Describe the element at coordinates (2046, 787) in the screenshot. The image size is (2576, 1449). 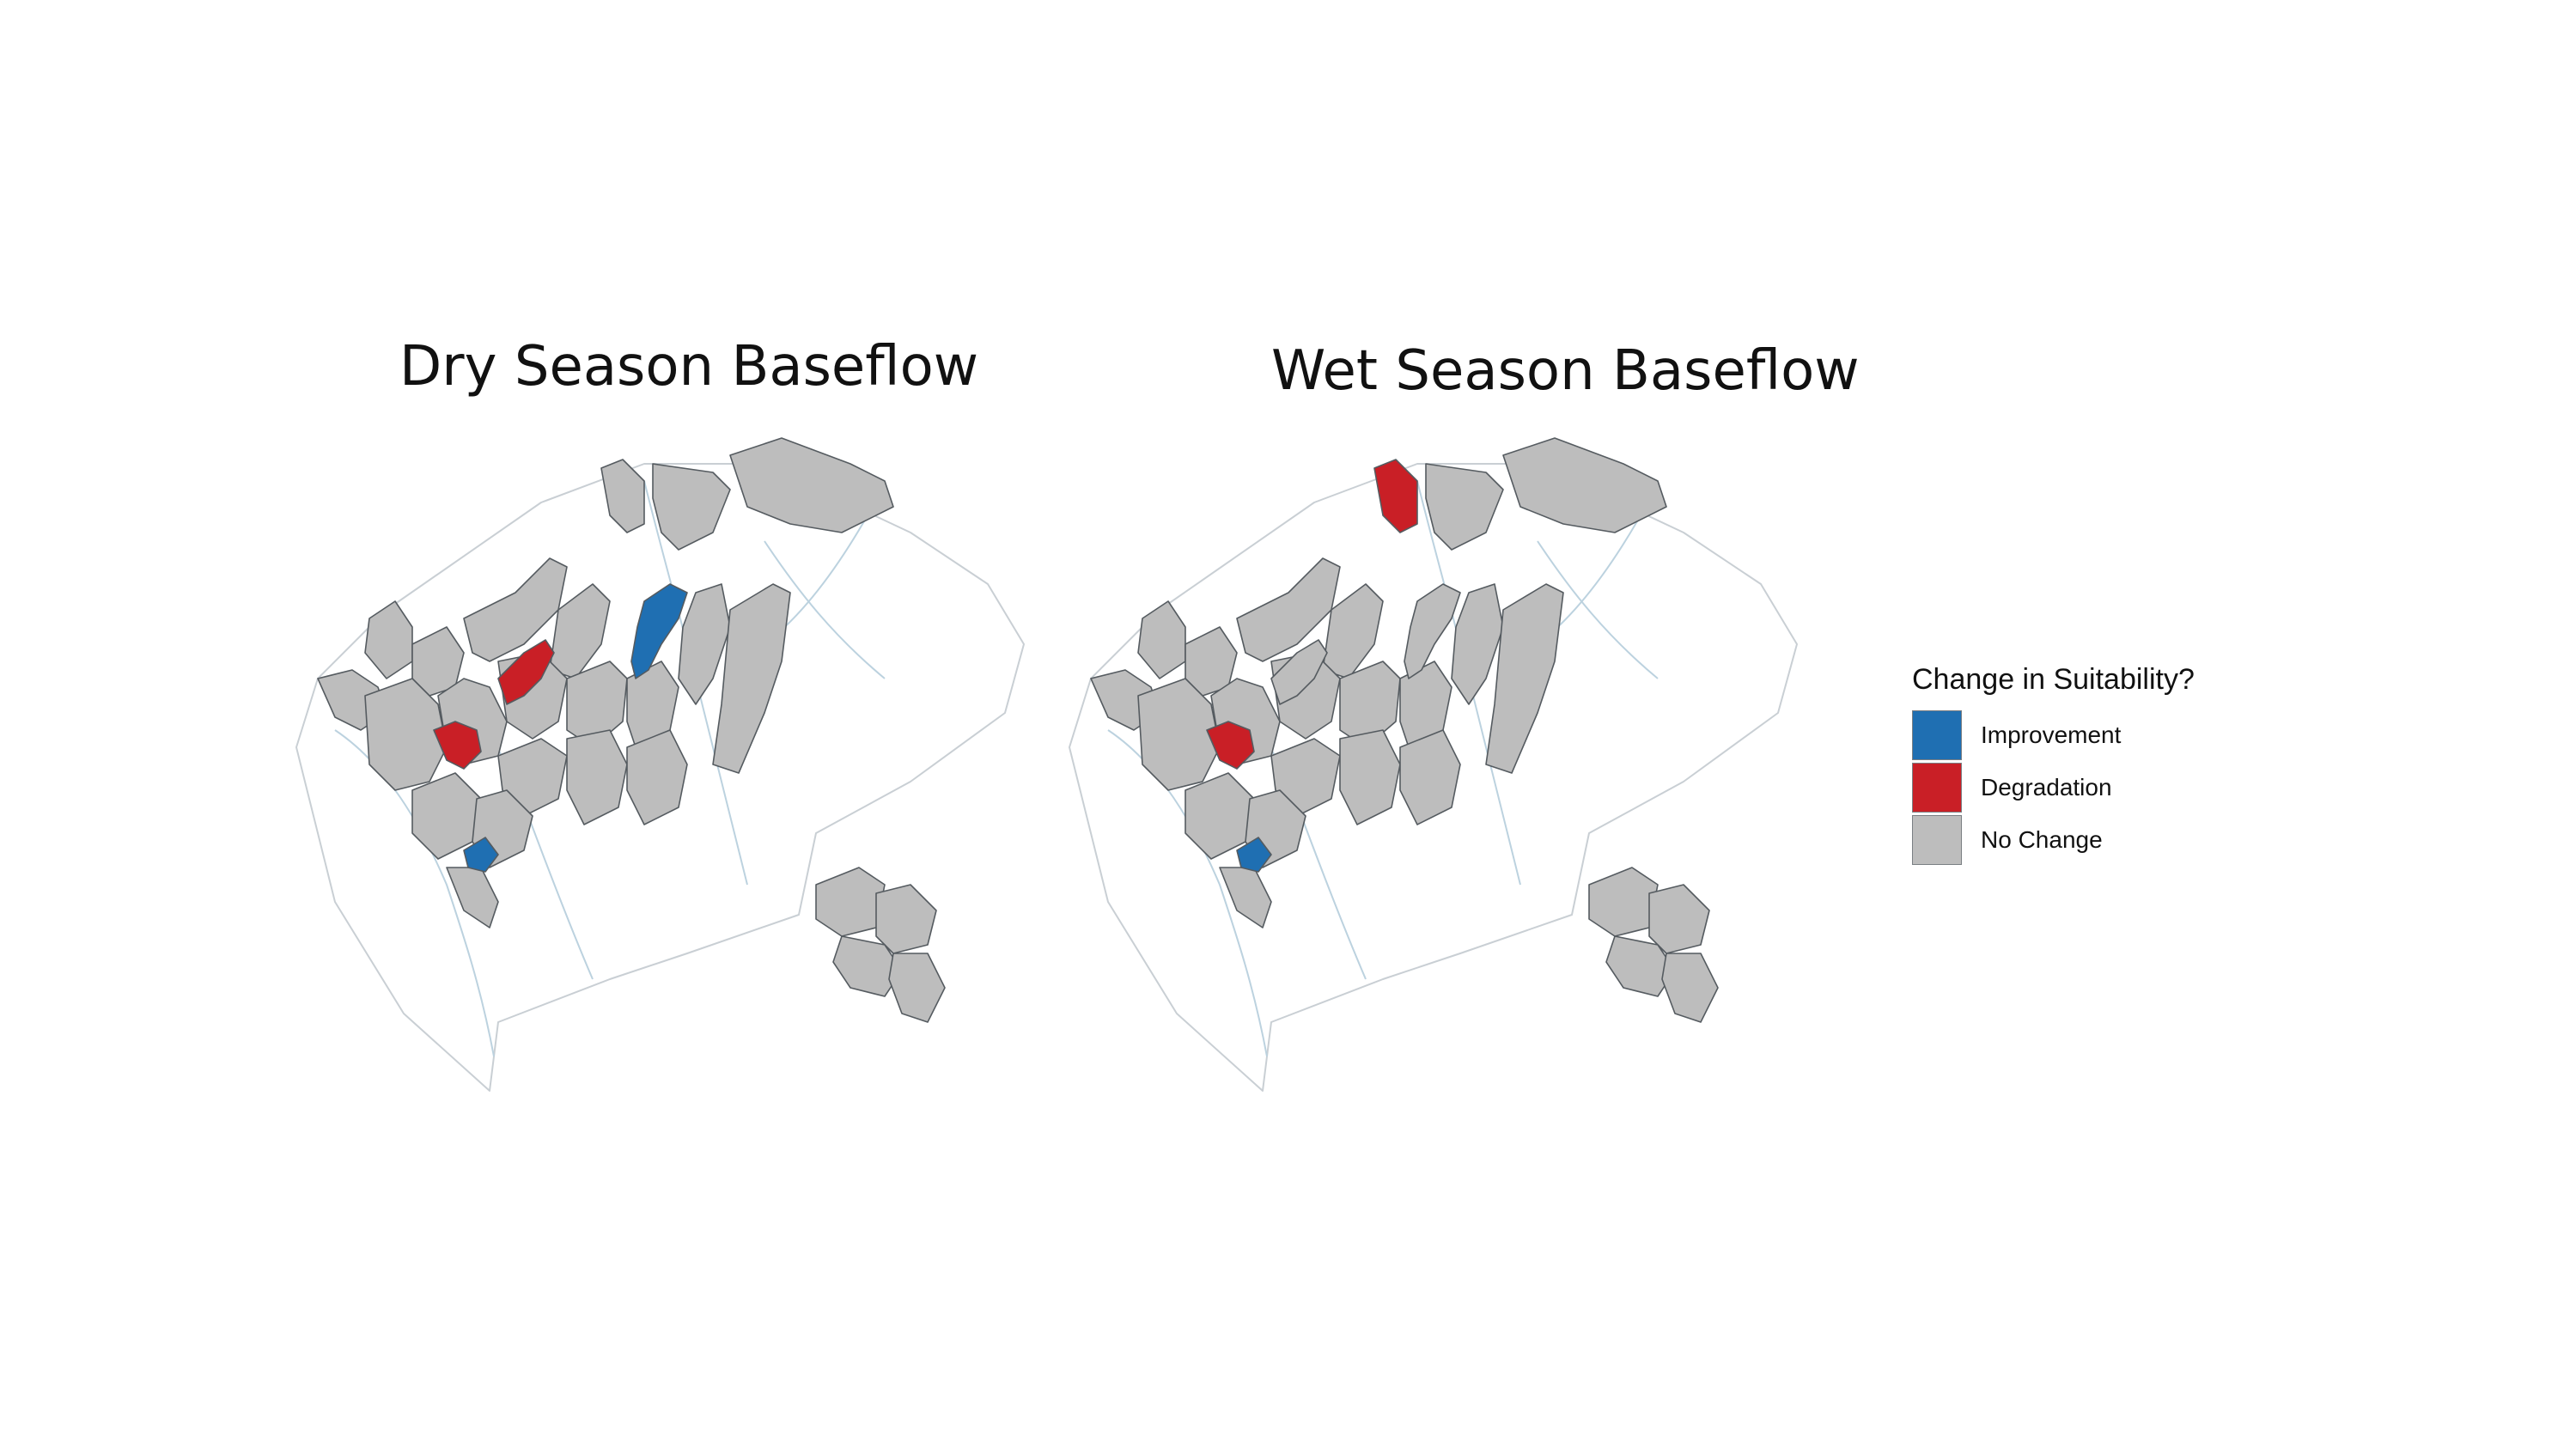
I see `legend-label-degradation: Degradation` at that location.